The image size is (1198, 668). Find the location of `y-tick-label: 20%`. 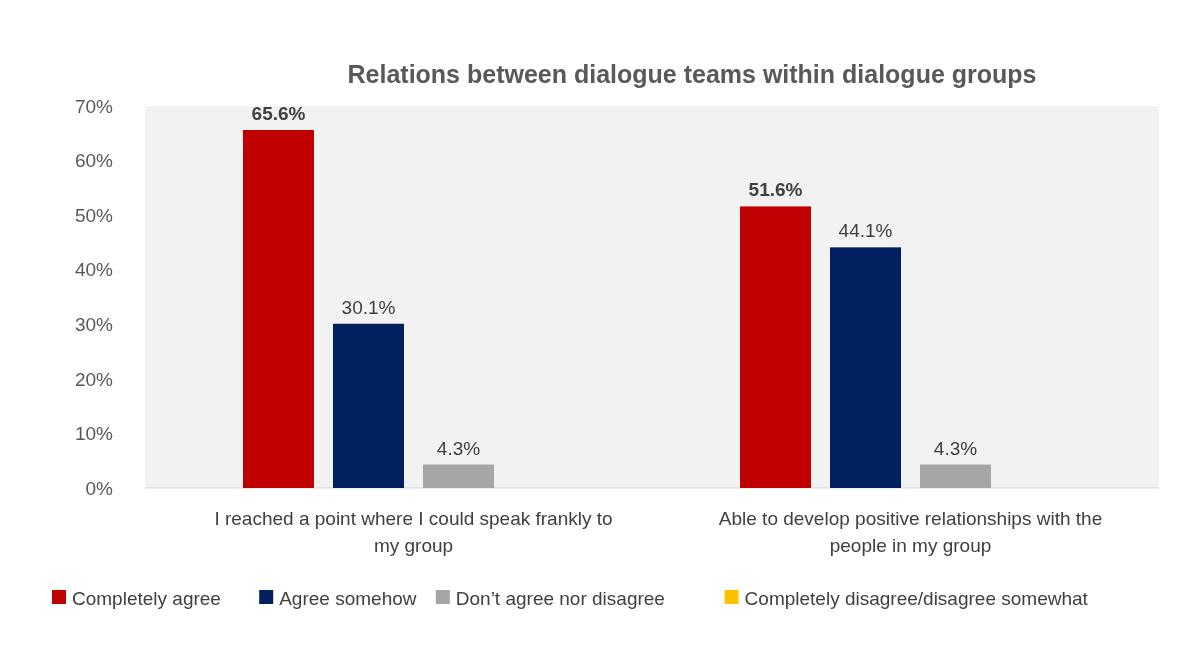

y-tick-label: 20% is located at coordinates (94, 379).